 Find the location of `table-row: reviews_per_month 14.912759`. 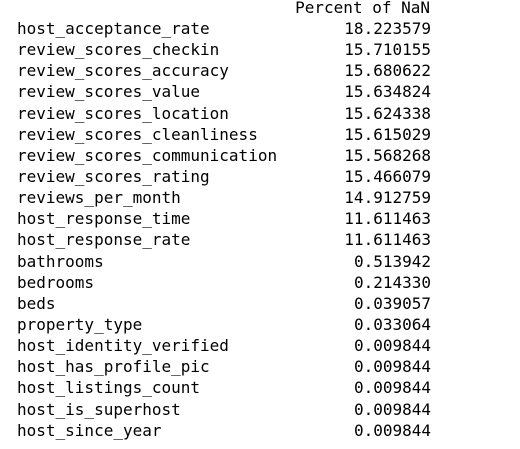

table-row: reviews_per_month 14.912759 is located at coordinates (224, 197).